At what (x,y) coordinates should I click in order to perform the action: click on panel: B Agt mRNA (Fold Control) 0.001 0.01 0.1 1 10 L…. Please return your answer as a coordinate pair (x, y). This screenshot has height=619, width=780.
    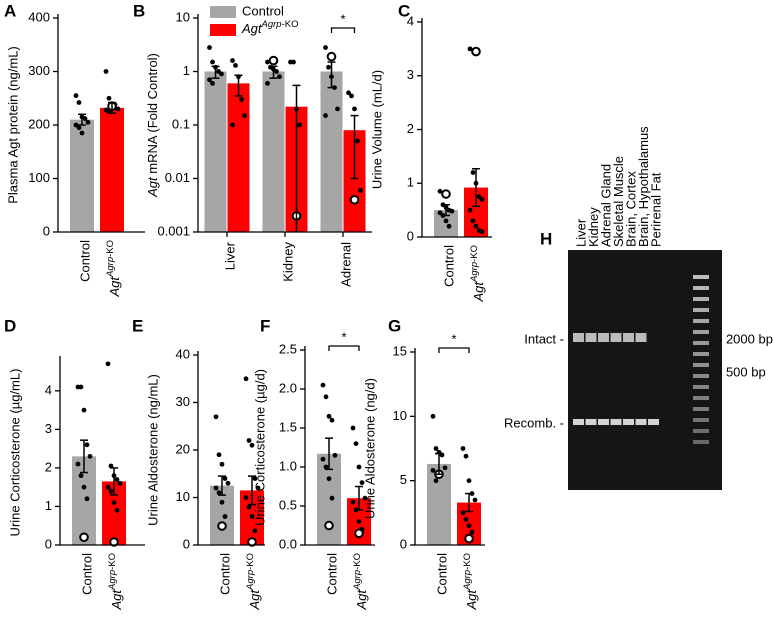
    Looking at the image, I should click on (252, 144).